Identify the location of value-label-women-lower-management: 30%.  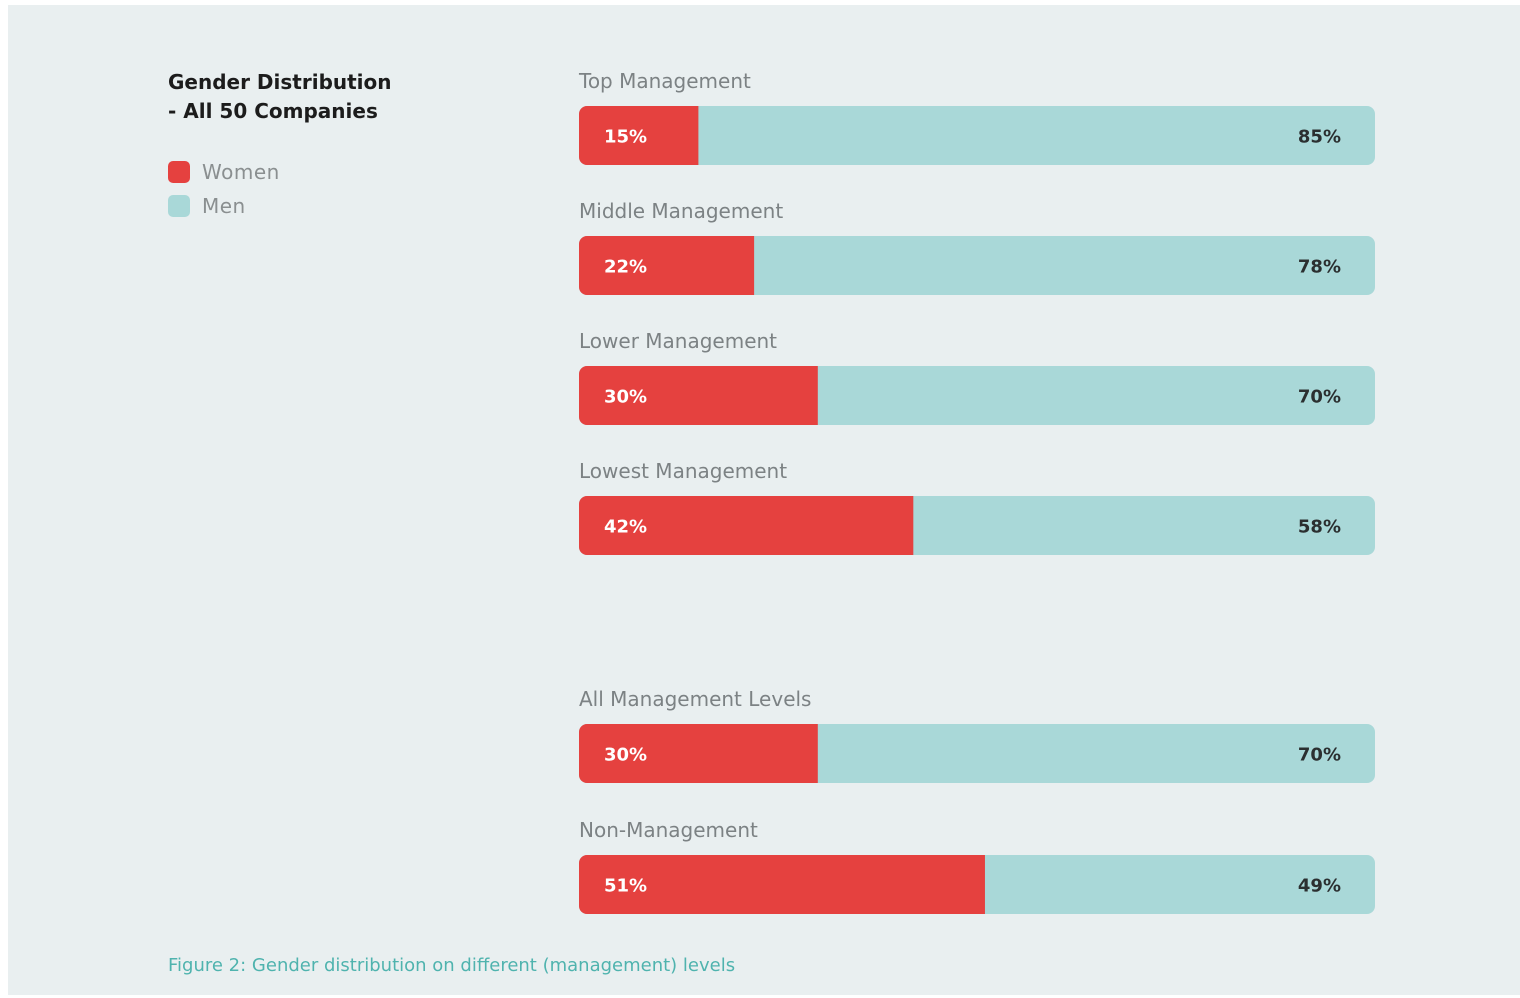
(625, 397).